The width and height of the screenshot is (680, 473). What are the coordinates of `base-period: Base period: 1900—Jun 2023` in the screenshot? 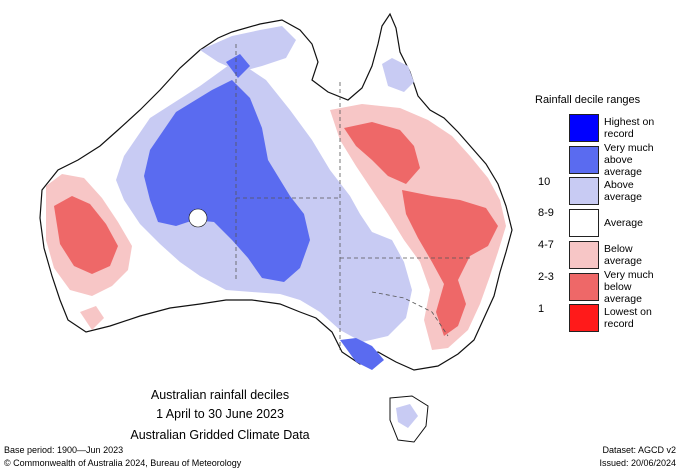 It's located at (64, 450).